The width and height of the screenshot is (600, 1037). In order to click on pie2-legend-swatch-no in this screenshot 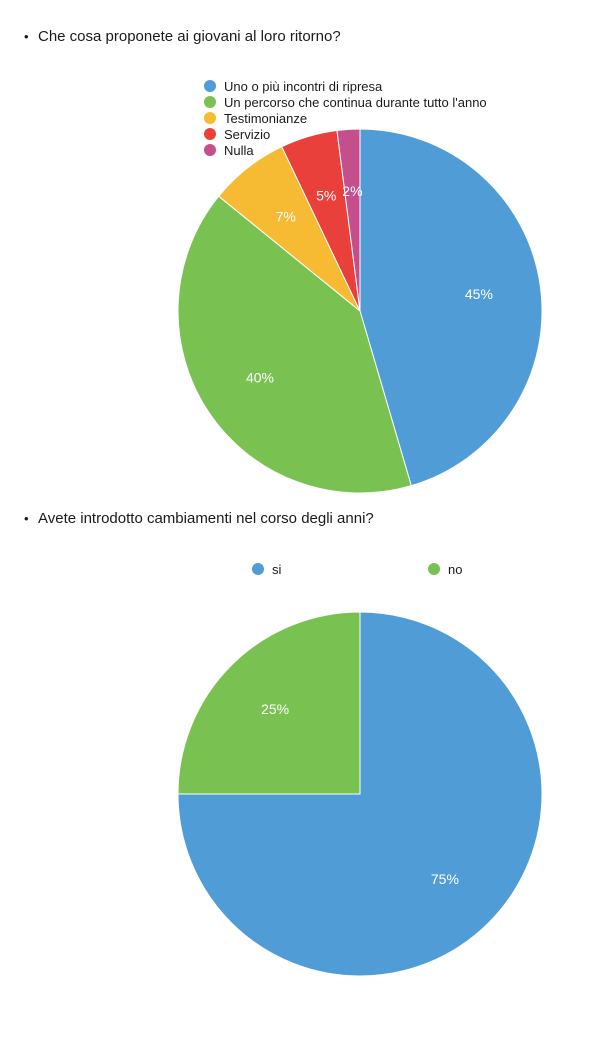, I will do `click(434, 569)`.